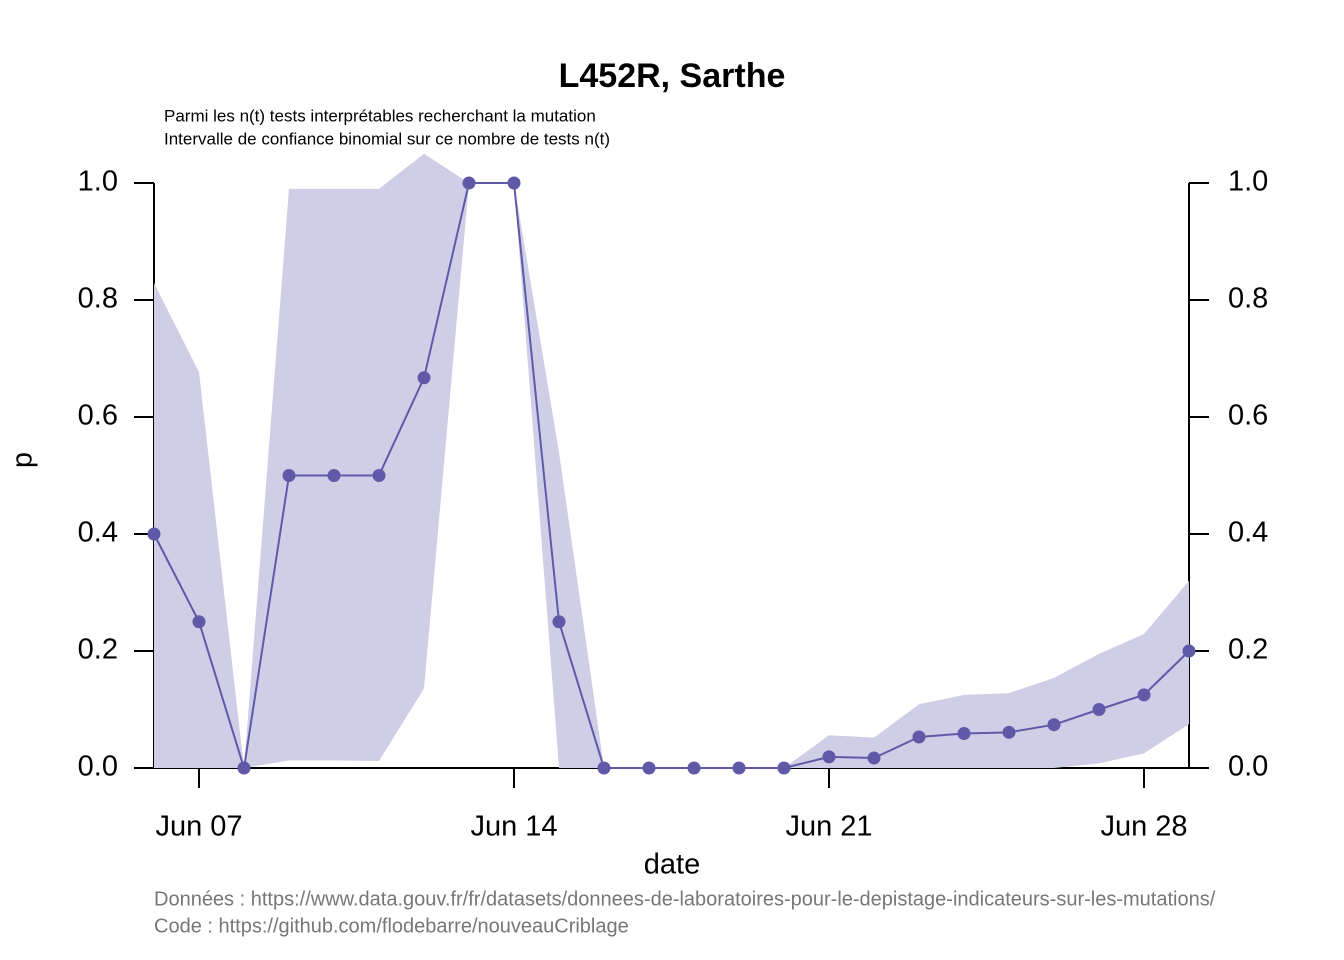  I want to click on y2-tick-label: 0.2, so click(1248, 650).